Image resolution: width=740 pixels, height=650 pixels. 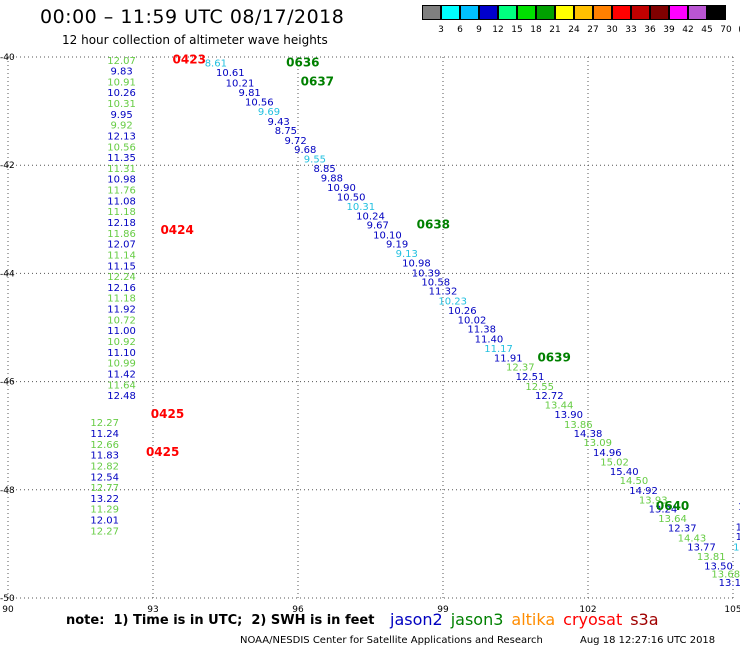 What do you see at coordinates (295, 141) in the screenshot?
I see `wave-height-value: 9.72` at bounding box center [295, 141].